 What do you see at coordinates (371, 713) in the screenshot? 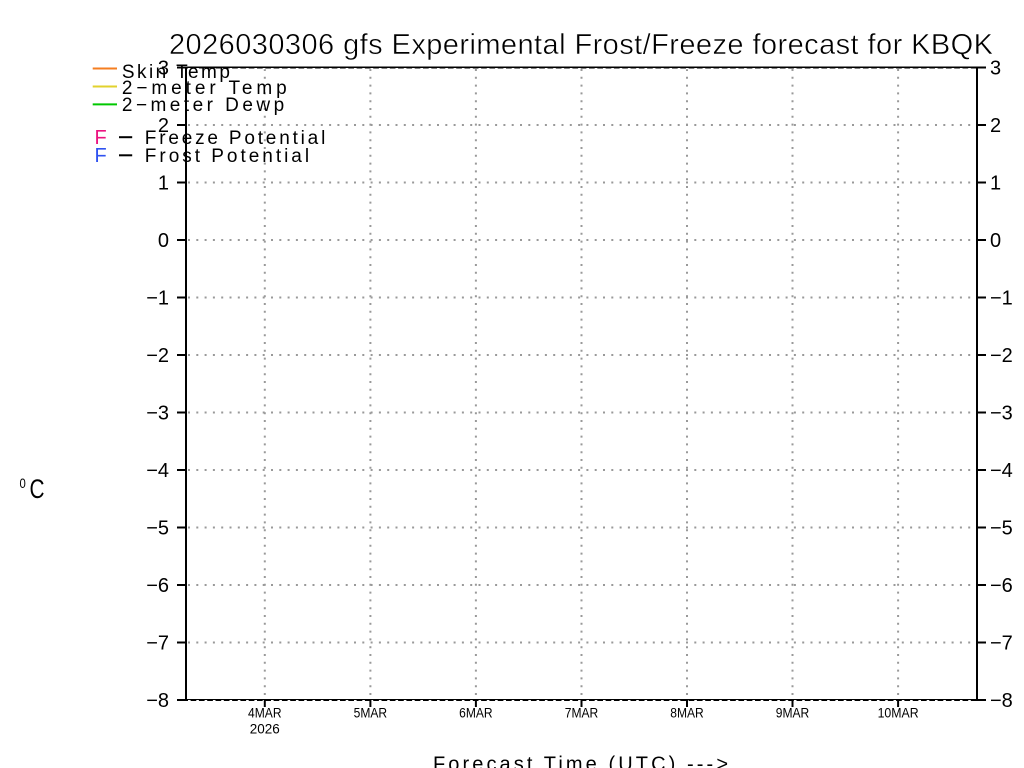
I see `svg-text: 5MAR` at bounding box center [371, 713].